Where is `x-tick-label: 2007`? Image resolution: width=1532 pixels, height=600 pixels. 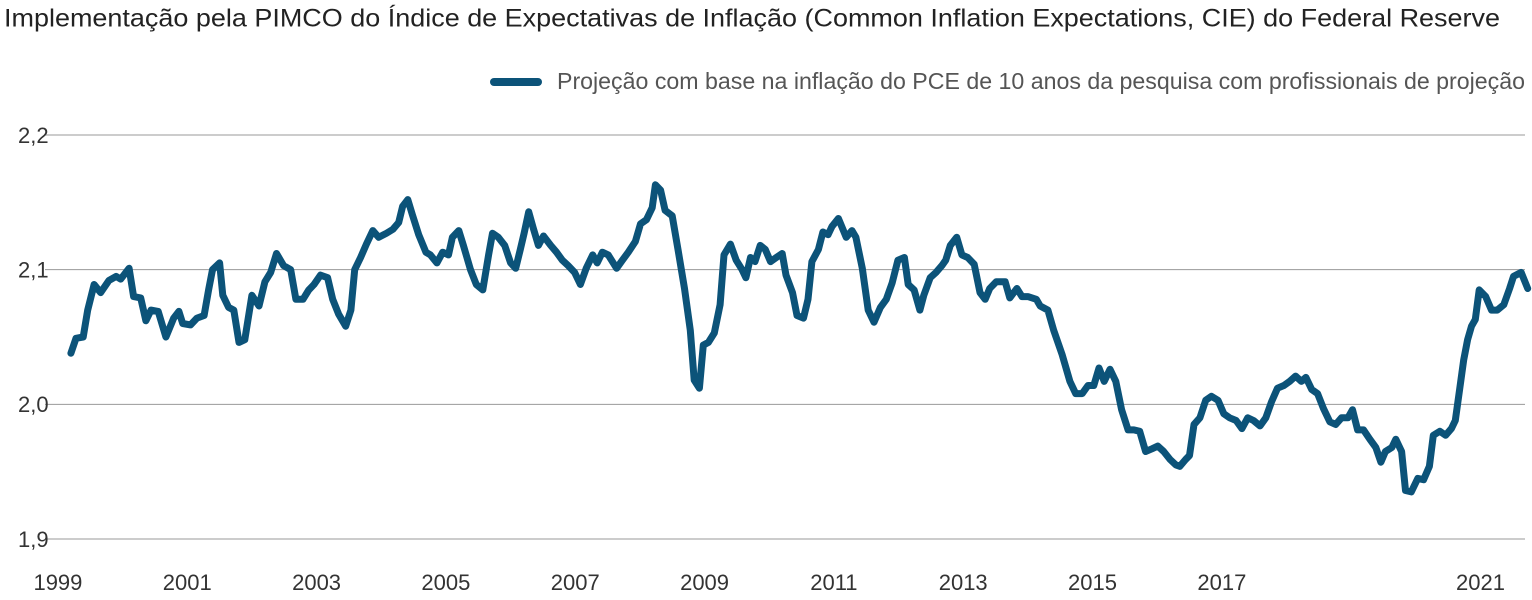 x-tick-label: 2007 is located at coordinates (575, 582).